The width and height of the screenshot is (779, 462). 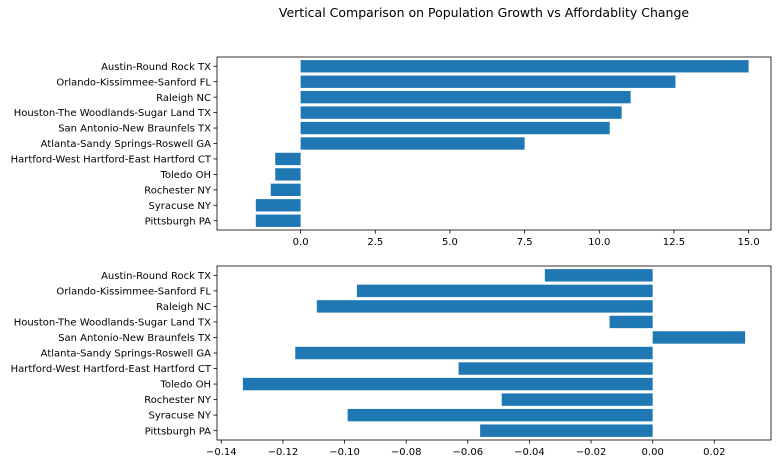 What do you see at coordinates (591, 452) in the screenshot?
I see `x-tick-label: −0.02` at bounding box center [591, 452].